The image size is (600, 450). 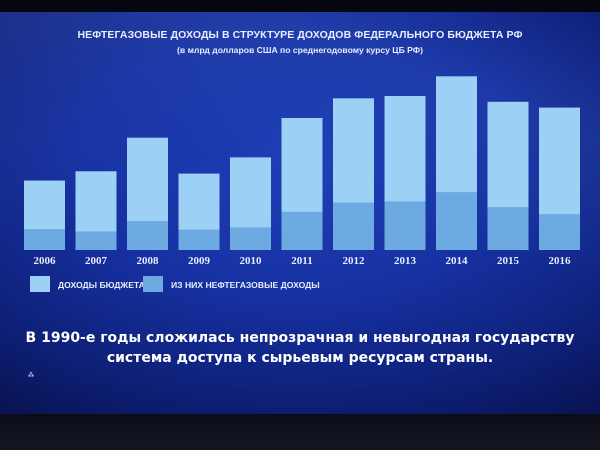 What do you see at coordinates (353, 226) in the screenshot?
I see `bar-oil-gas-2012` at bounding box center [353, 226].